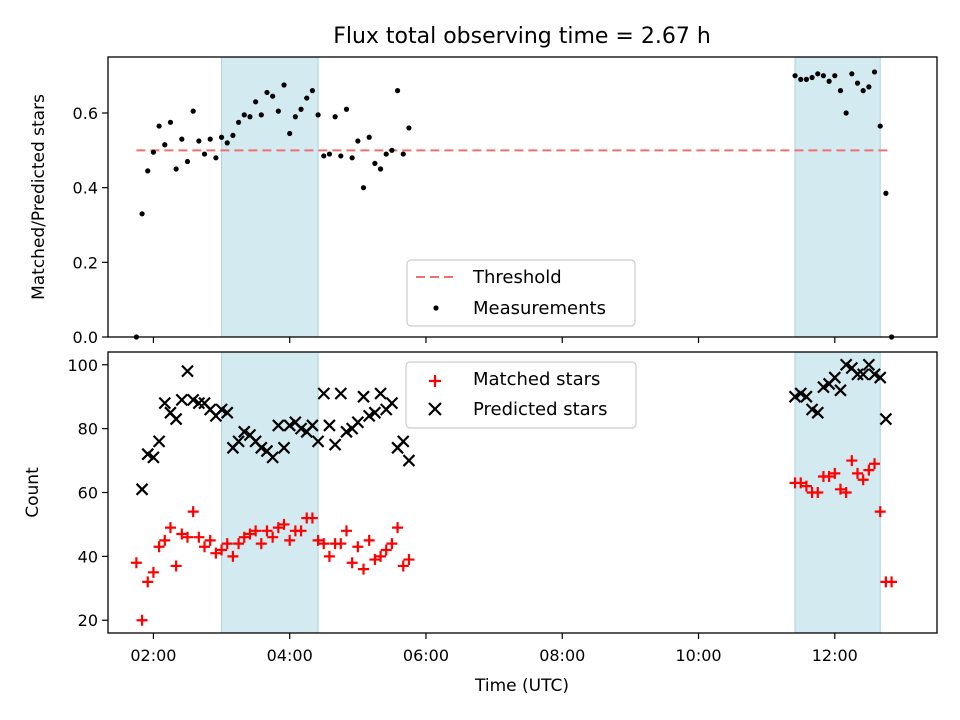  I want to click on bottom-shaded-region, so click(270, 492).